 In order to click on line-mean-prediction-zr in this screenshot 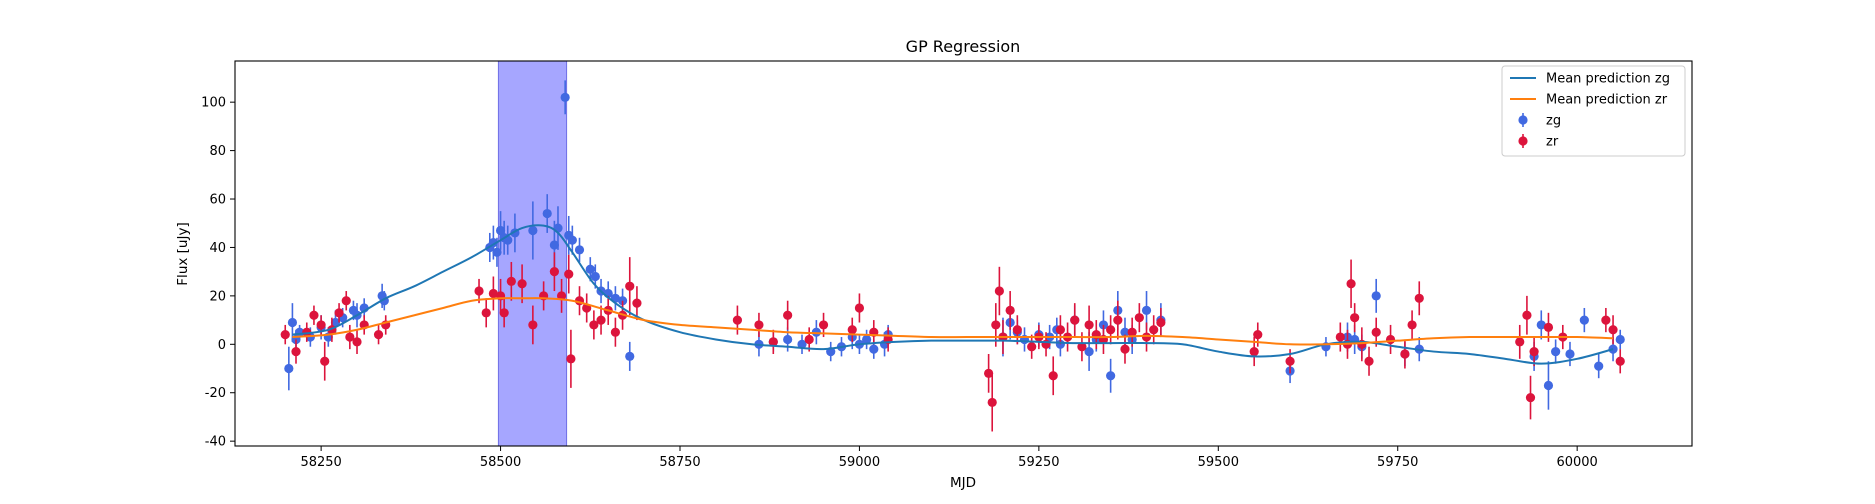, I will do `click(952, 321)`.